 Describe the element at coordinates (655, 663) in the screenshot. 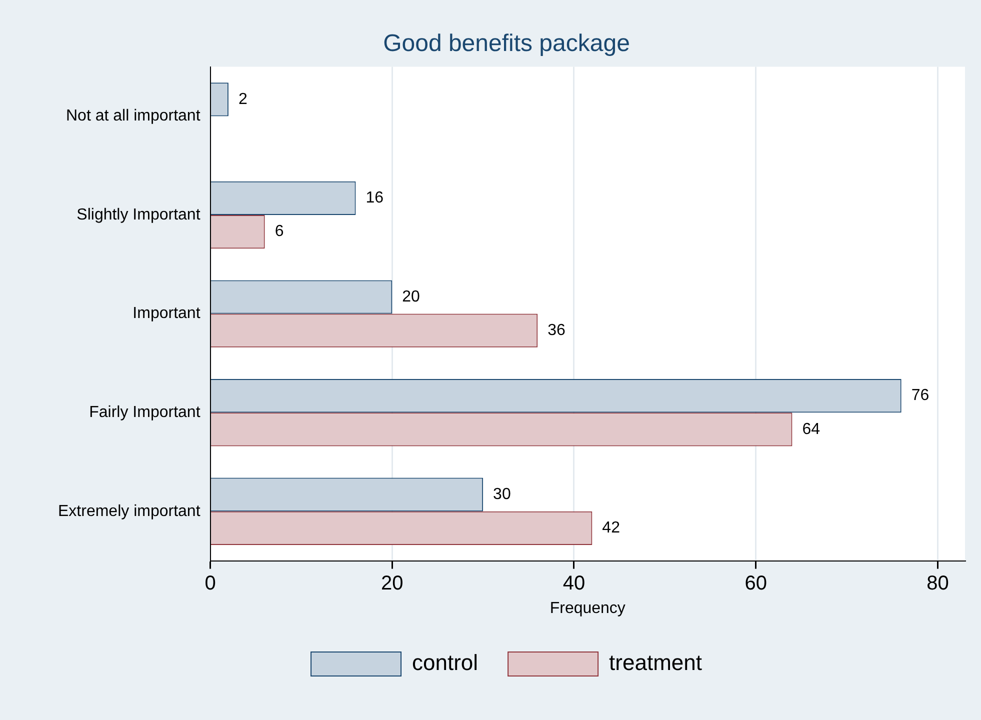

I see `legend-label: treatment` at that location.